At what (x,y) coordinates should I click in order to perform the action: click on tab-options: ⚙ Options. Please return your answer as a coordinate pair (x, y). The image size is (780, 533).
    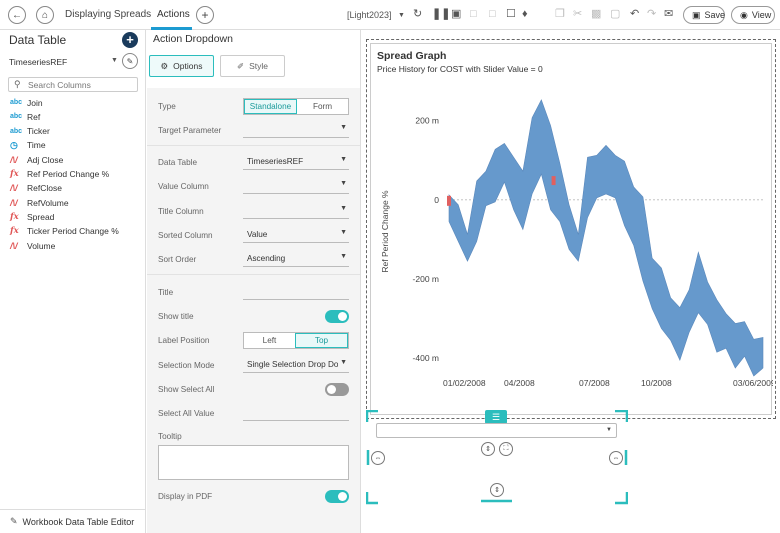
    Looking at the image, I should click on (181, 66).